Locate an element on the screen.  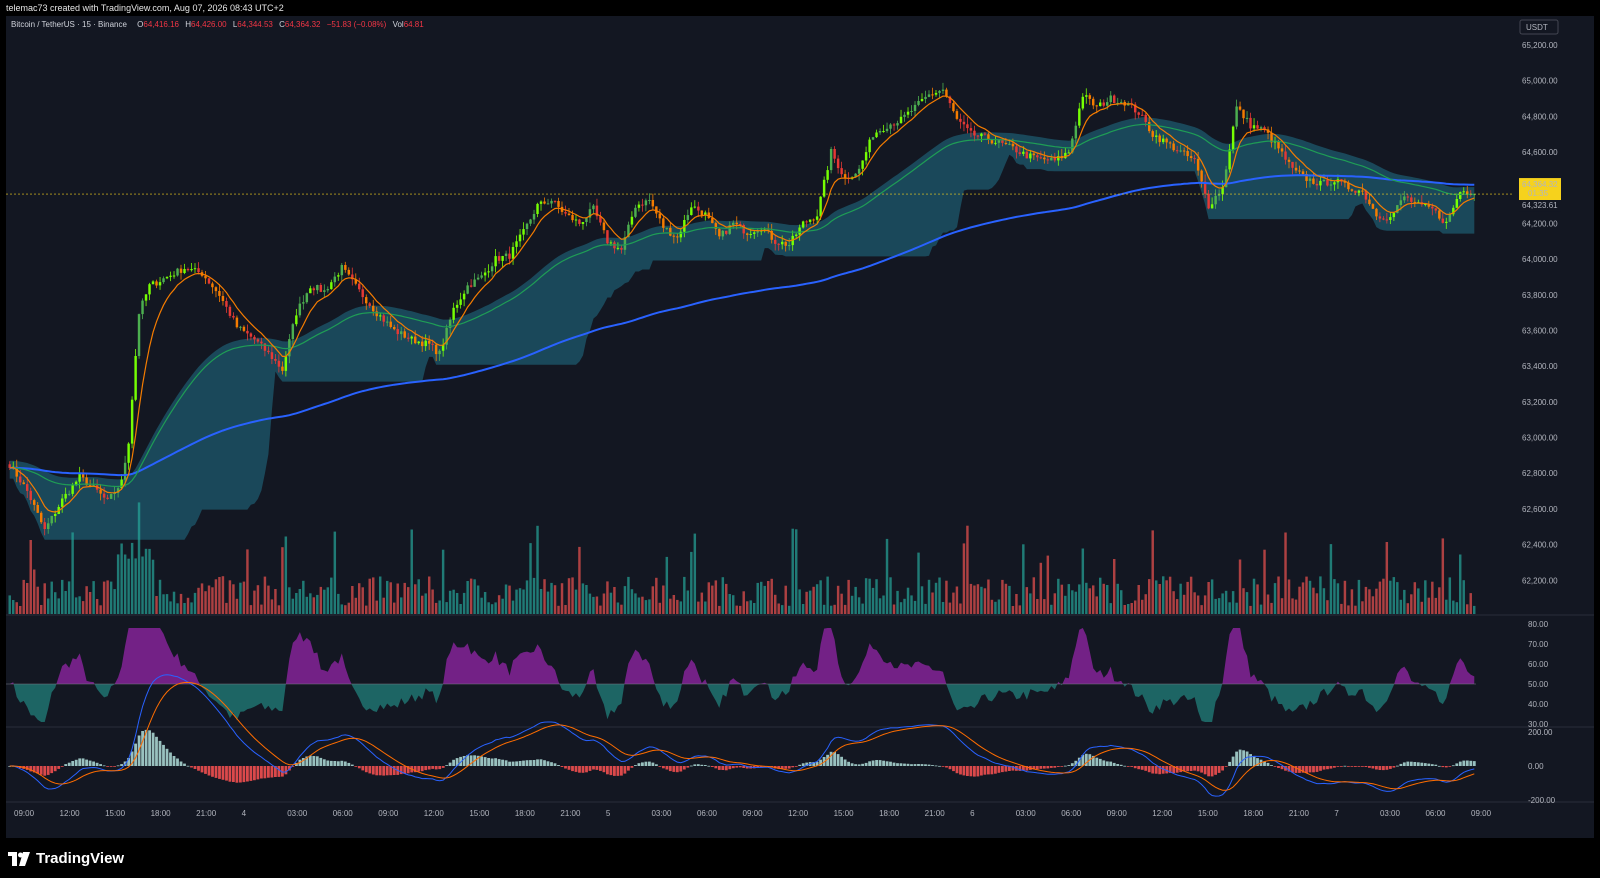
symbol-name: Bitcoin / TetherUS · 15 · Binance is located at coordinates (69, 24).